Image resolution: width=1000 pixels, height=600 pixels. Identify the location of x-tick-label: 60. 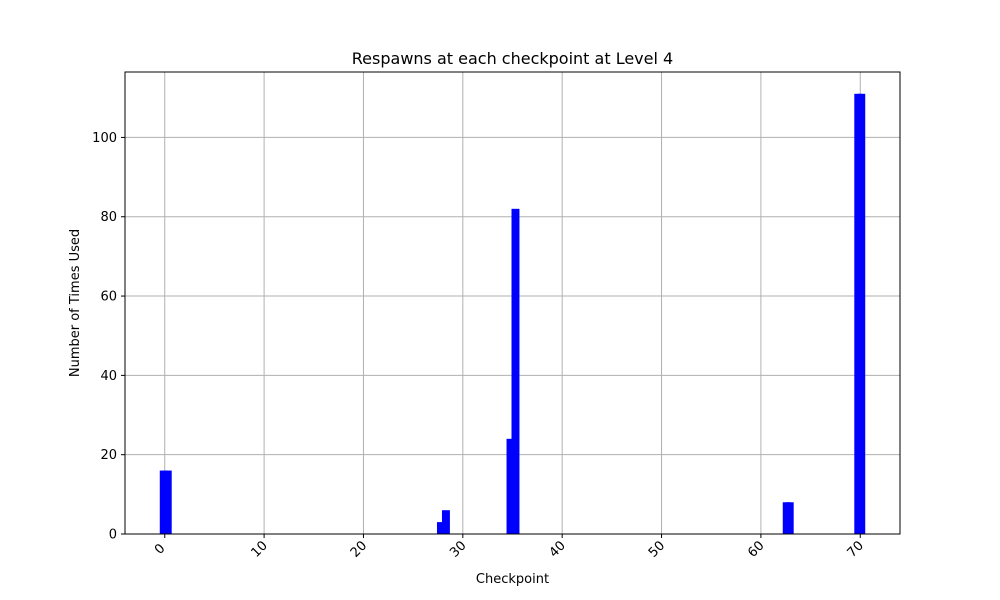
(756, 549).